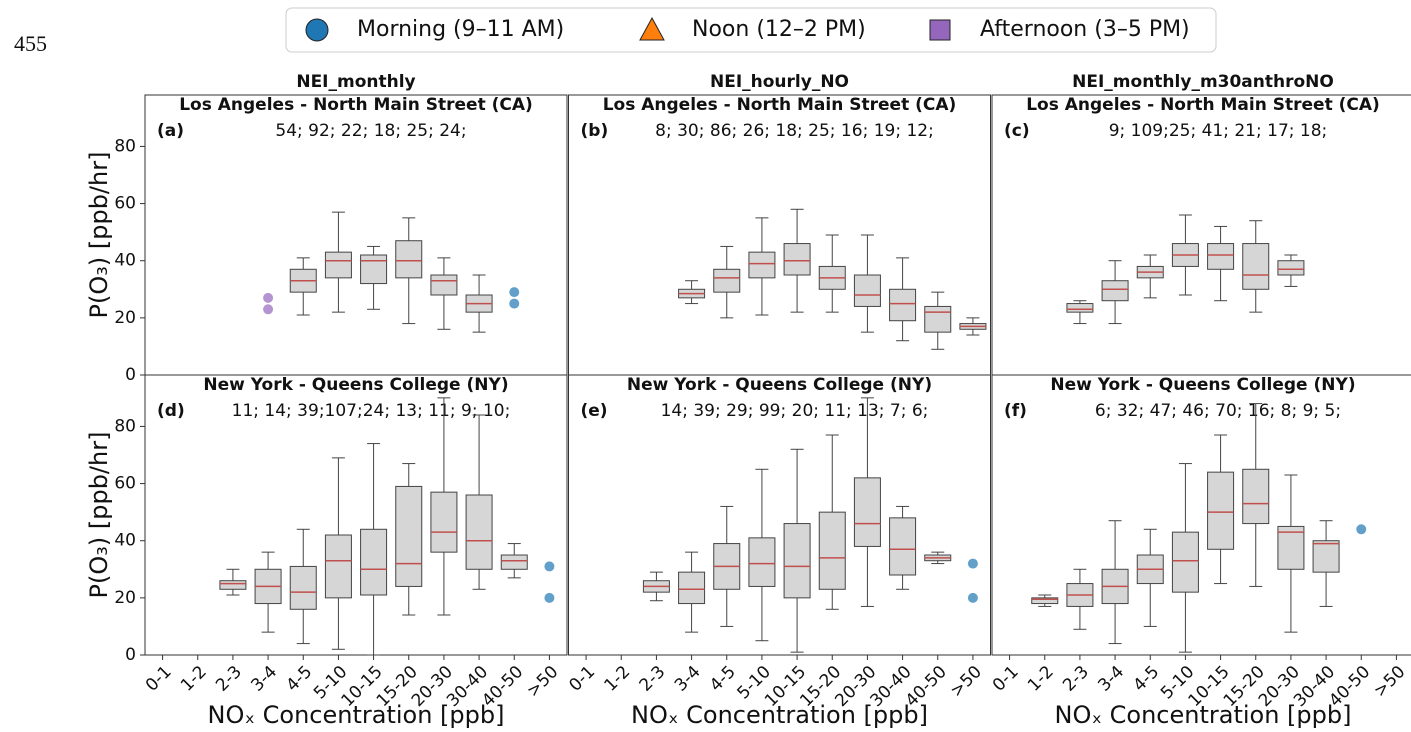  Describe the element at coordinates (171, 411) in the screenshot. I see `panel-label: (d)` at that location.